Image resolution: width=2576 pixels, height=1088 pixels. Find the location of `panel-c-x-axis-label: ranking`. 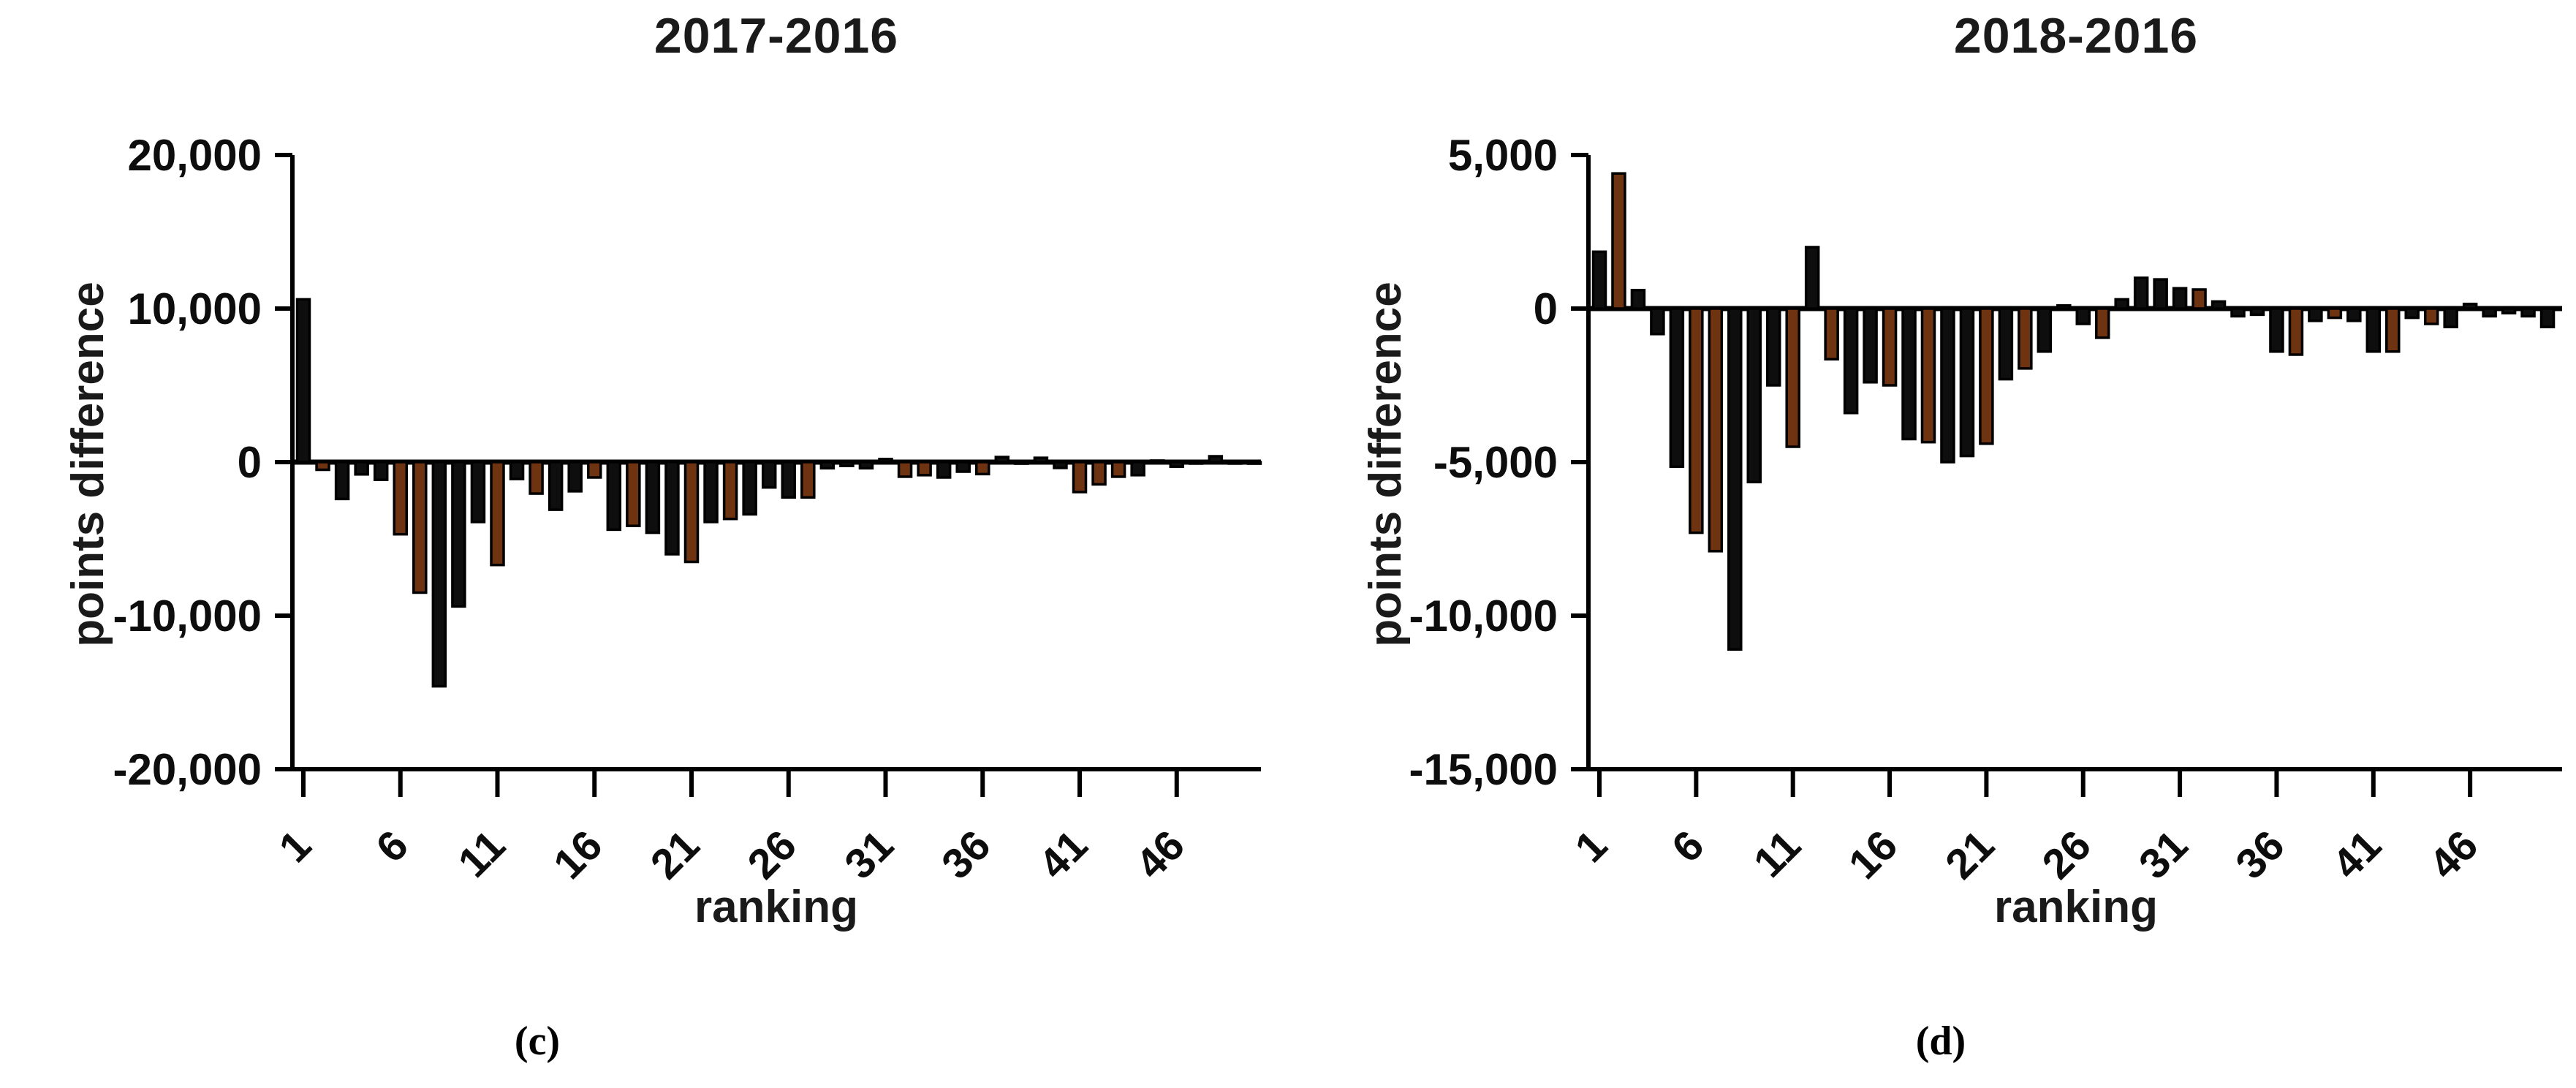

panel-c-x-axis-label: ranking is located at coordinates (776, 907).